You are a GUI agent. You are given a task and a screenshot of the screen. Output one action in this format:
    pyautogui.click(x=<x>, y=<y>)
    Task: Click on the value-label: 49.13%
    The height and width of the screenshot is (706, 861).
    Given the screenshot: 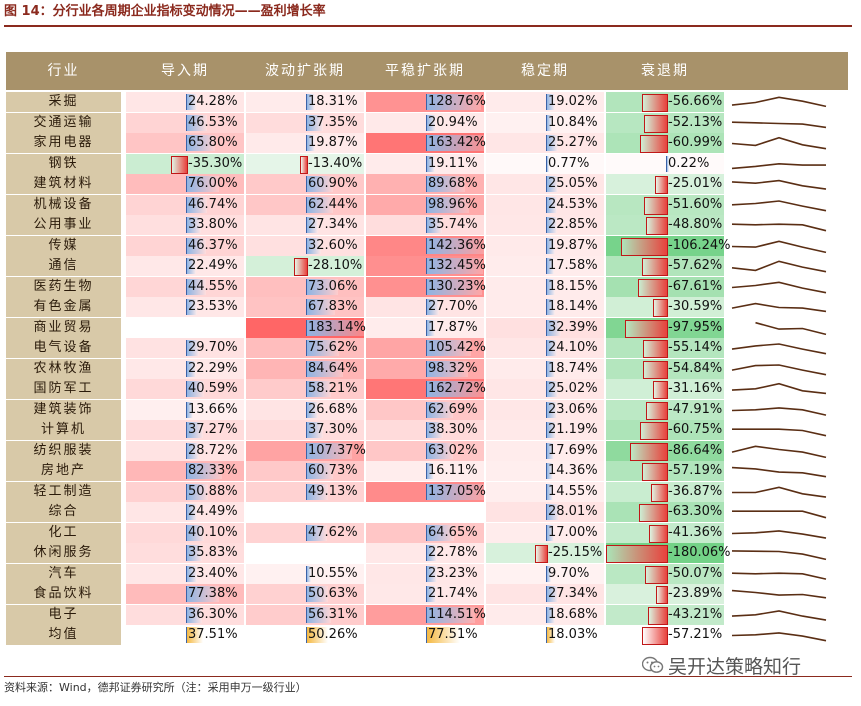 What is the action you would take?
    pyautogui.click(x=333, y=491)
    